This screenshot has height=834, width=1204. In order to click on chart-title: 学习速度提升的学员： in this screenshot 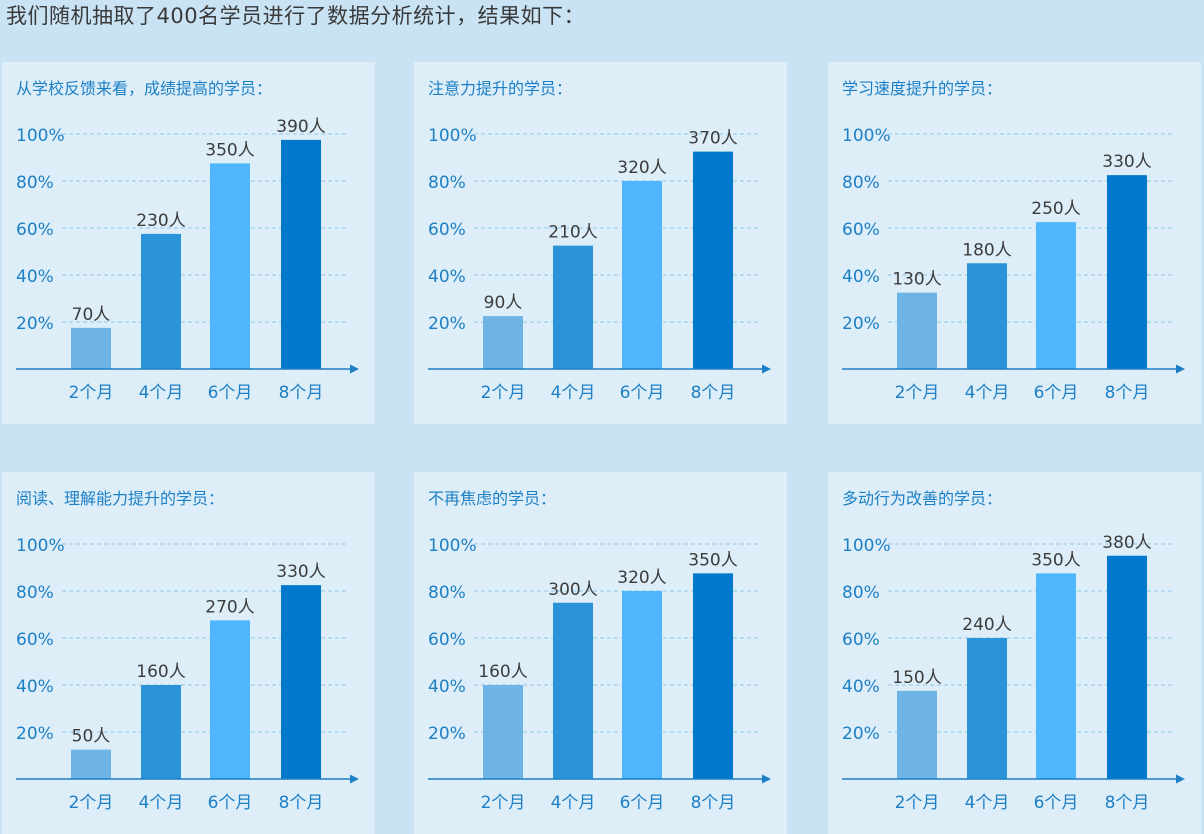, I will do `click(922, 88)`.